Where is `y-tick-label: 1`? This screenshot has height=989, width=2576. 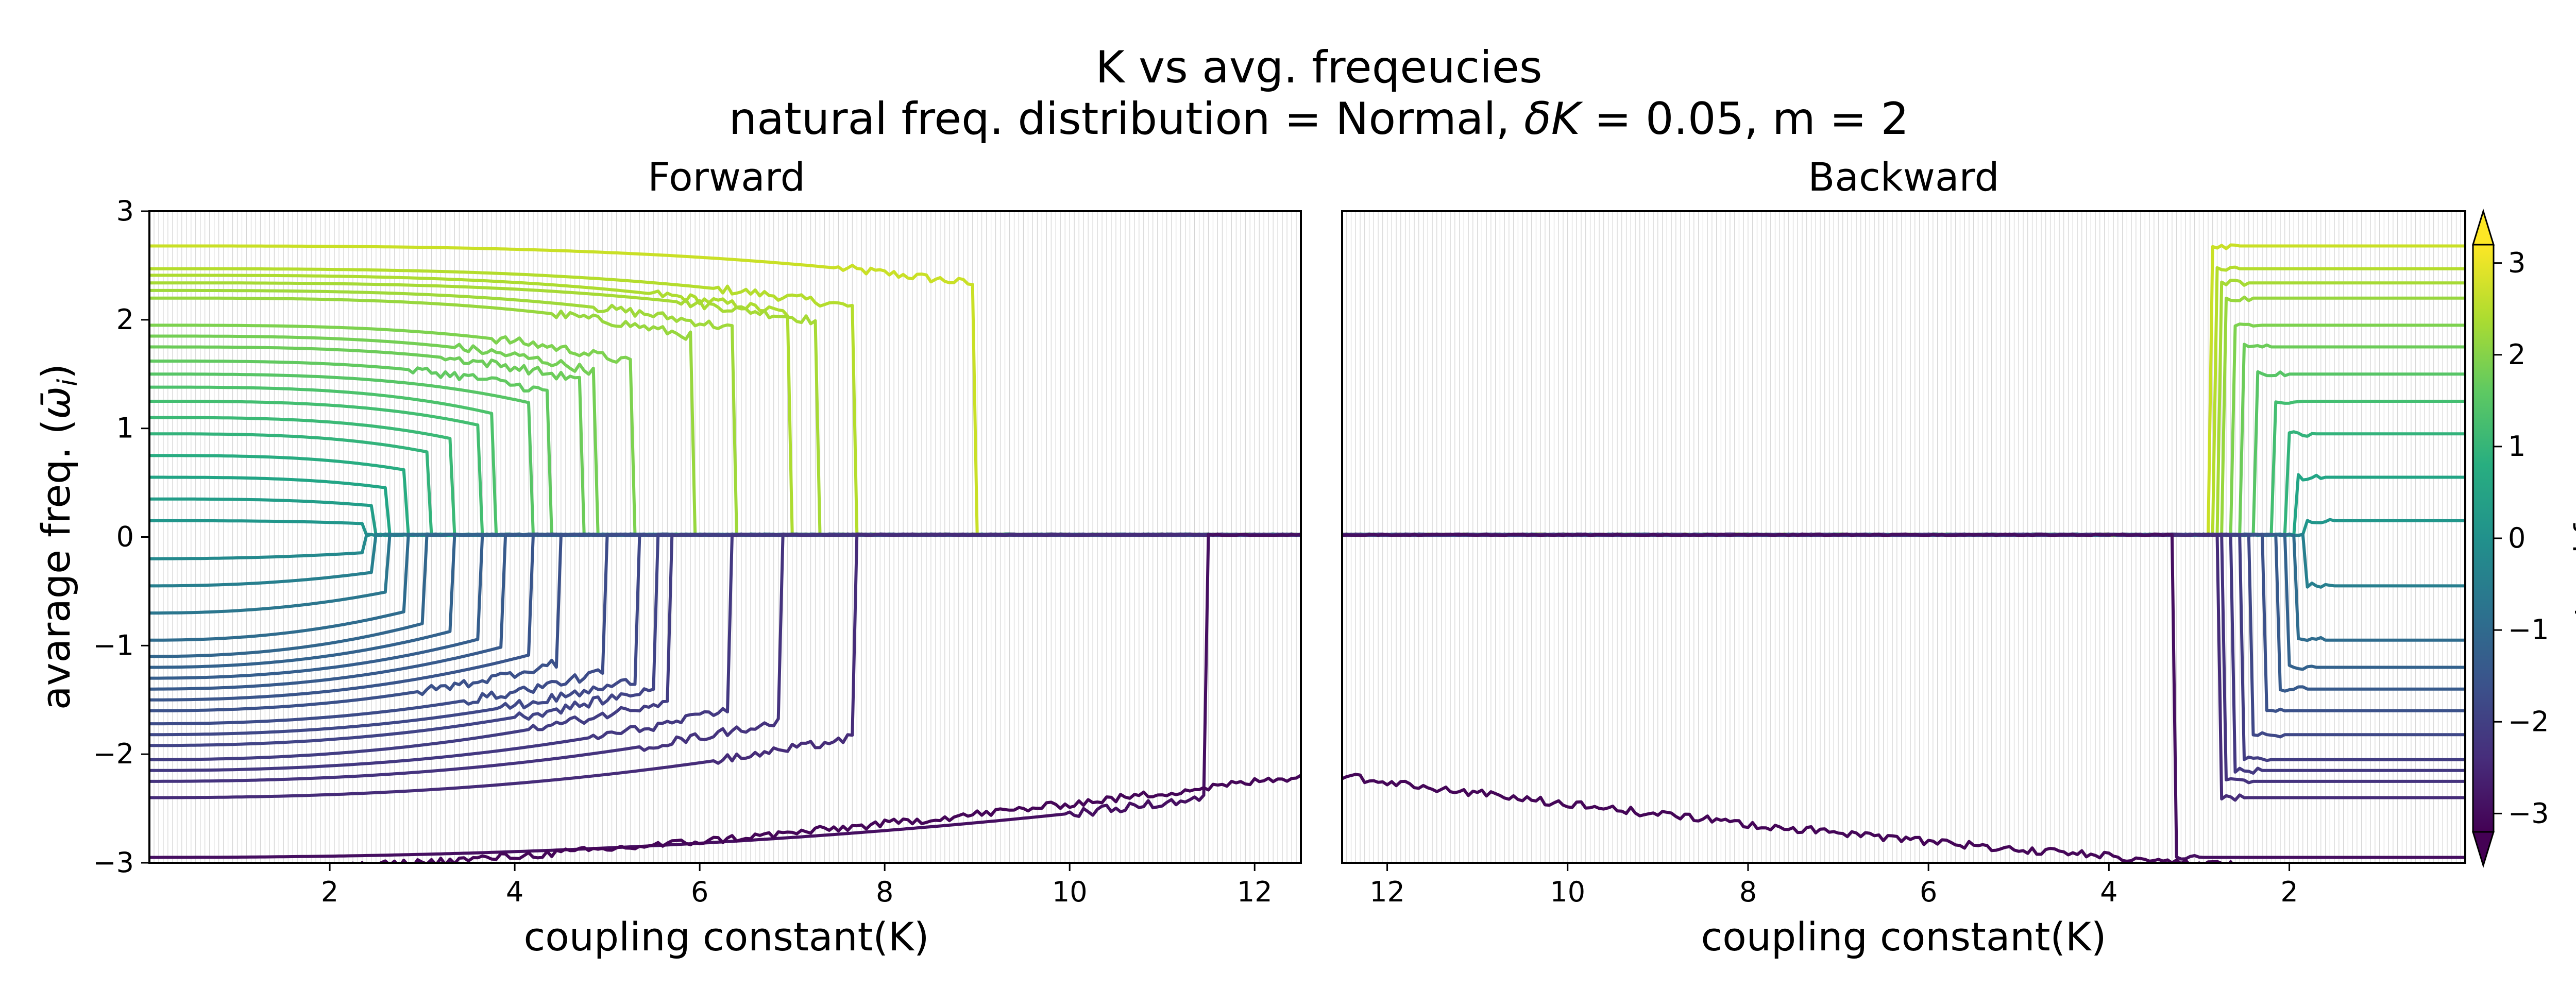 y-tick-label: 1 is located at coordinates (125, 428).